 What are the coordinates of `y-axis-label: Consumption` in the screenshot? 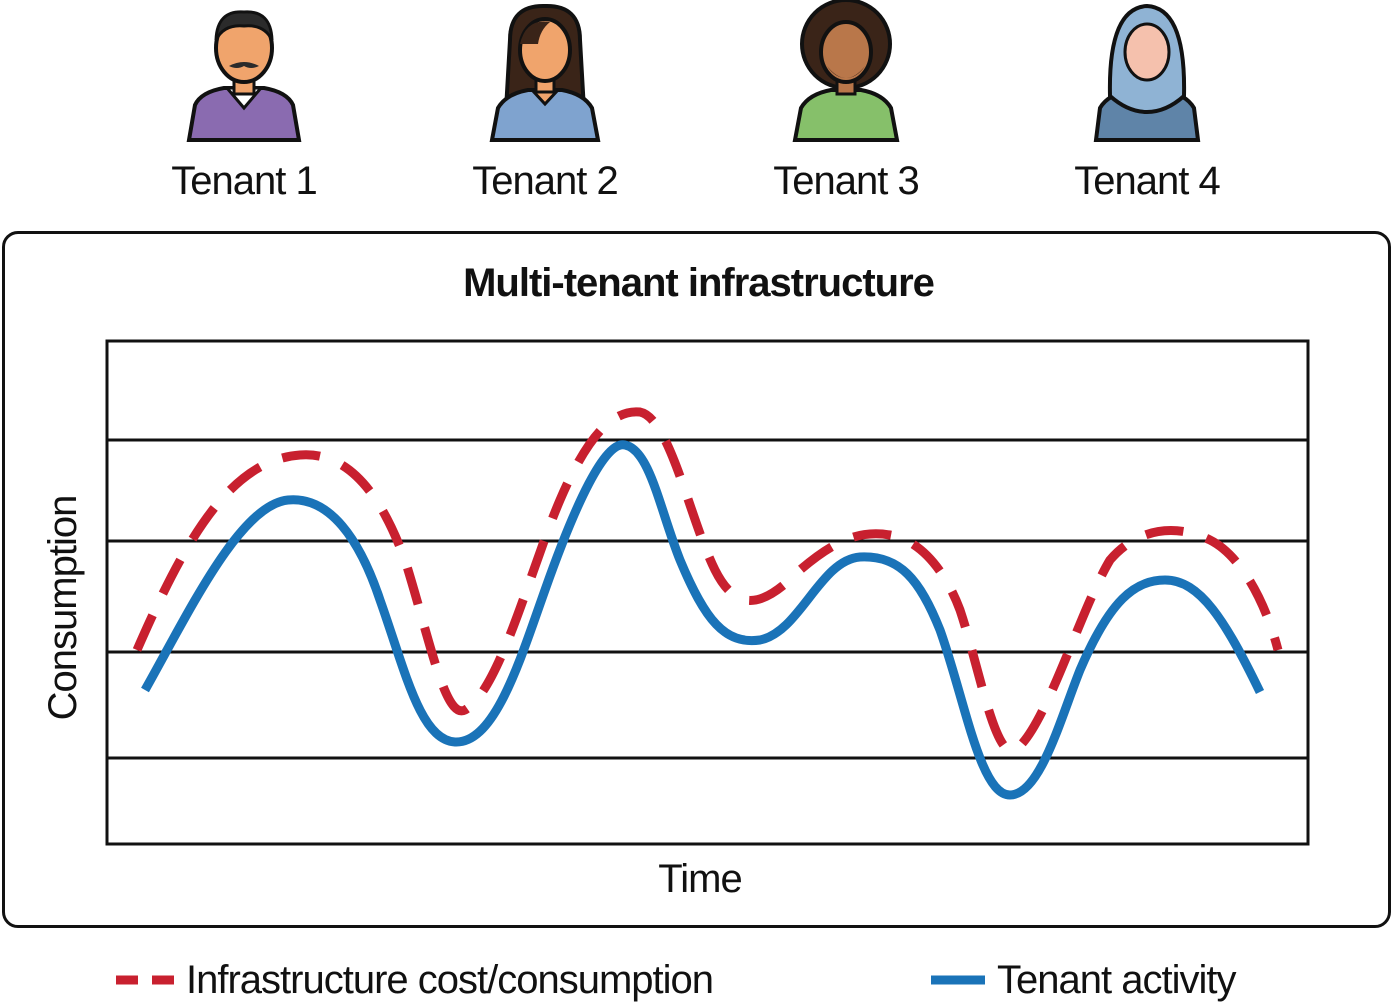 It's located at (63, 608).